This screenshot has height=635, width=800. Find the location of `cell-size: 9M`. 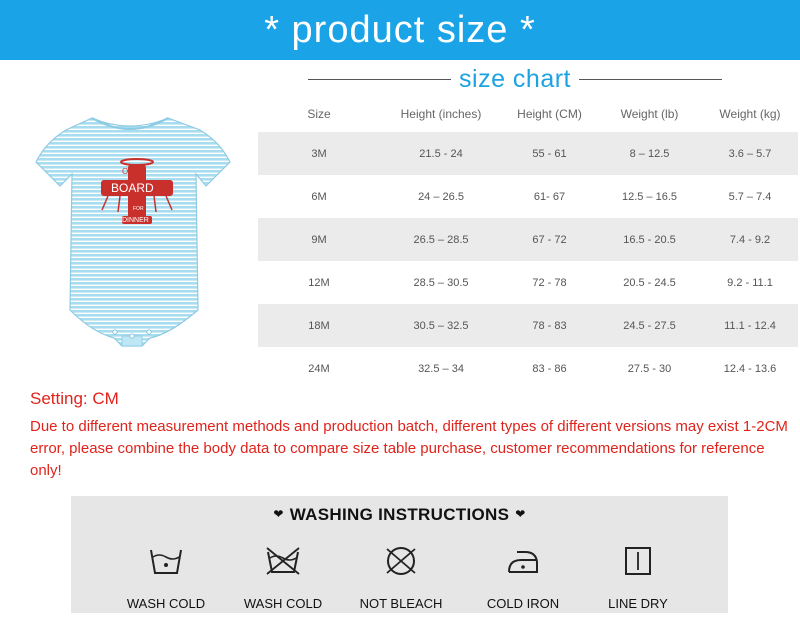

cell-size: 9M is located at coordinates (319, 239).